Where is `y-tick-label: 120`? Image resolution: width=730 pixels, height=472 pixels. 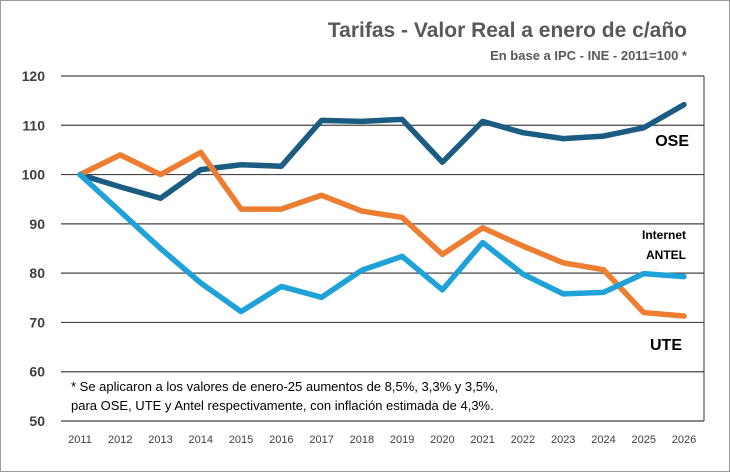 y-tick-label: 120 is located at coordinates (34, 76).